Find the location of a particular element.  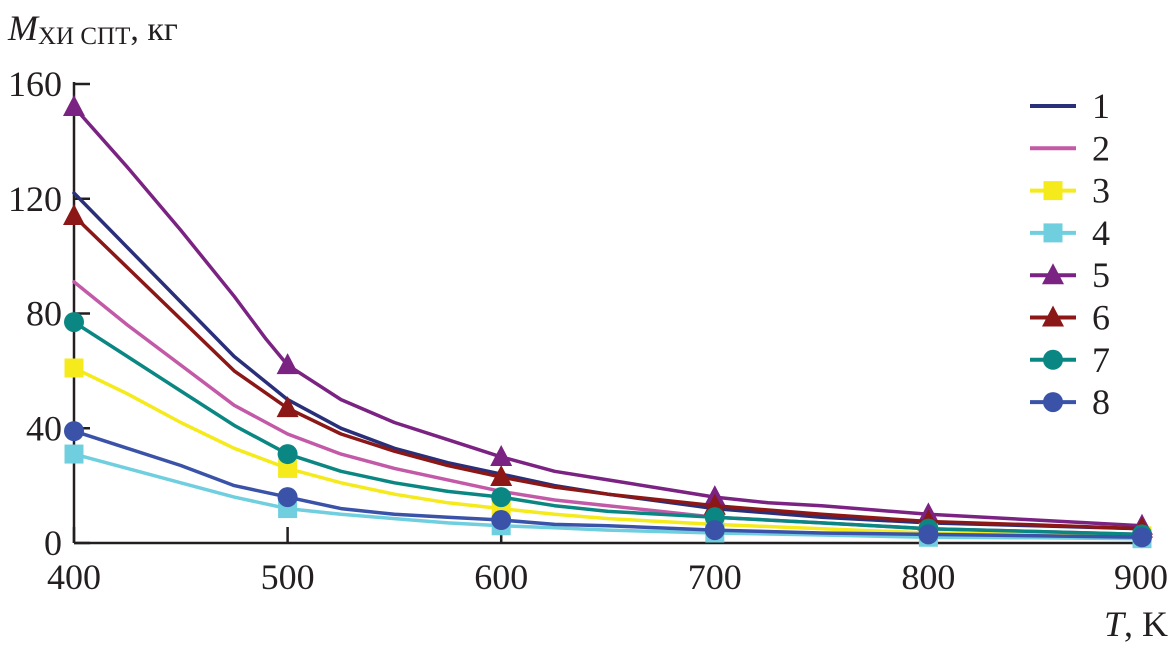

x-axis-label: T, K is located at coordinates (1136, 624).